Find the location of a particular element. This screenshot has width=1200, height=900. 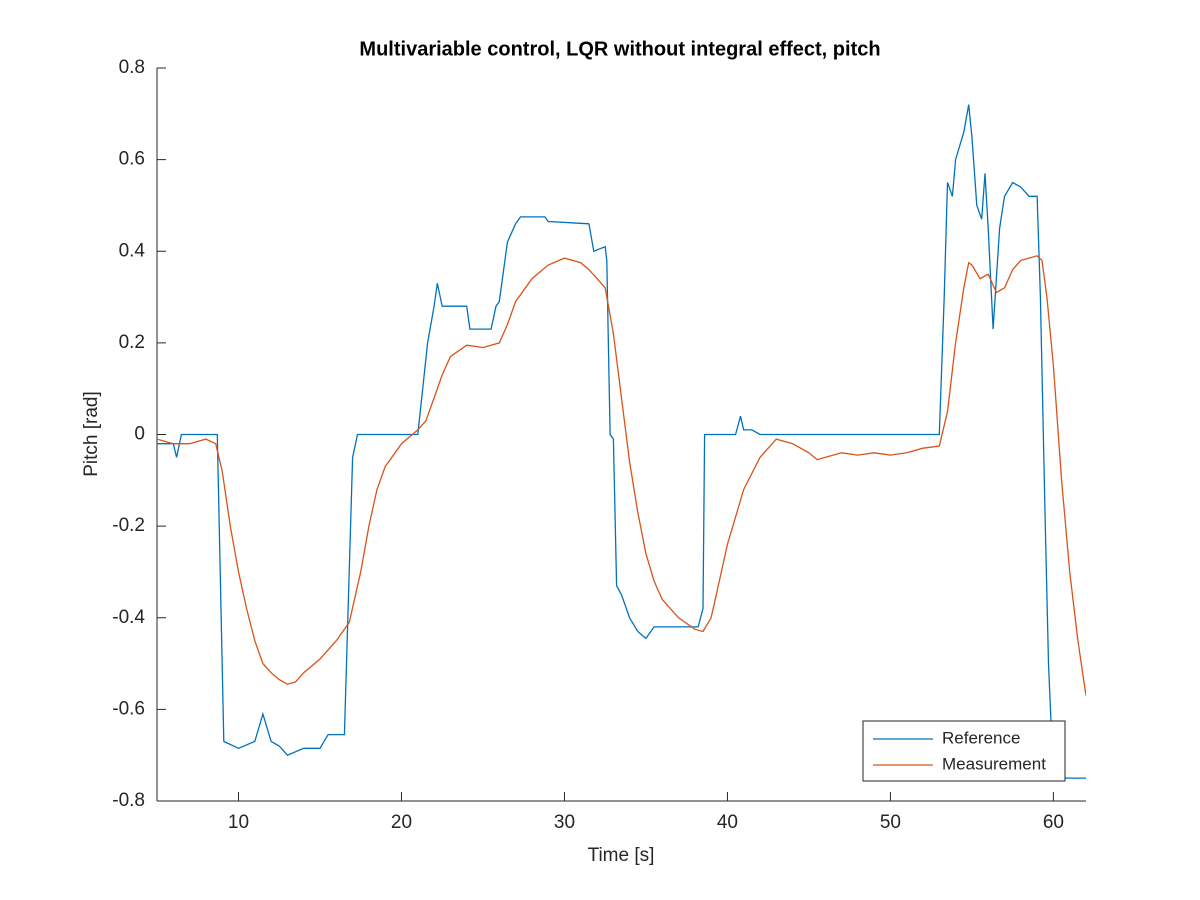

y-tick-label: -0.4 is located at coordinates (128, 617).